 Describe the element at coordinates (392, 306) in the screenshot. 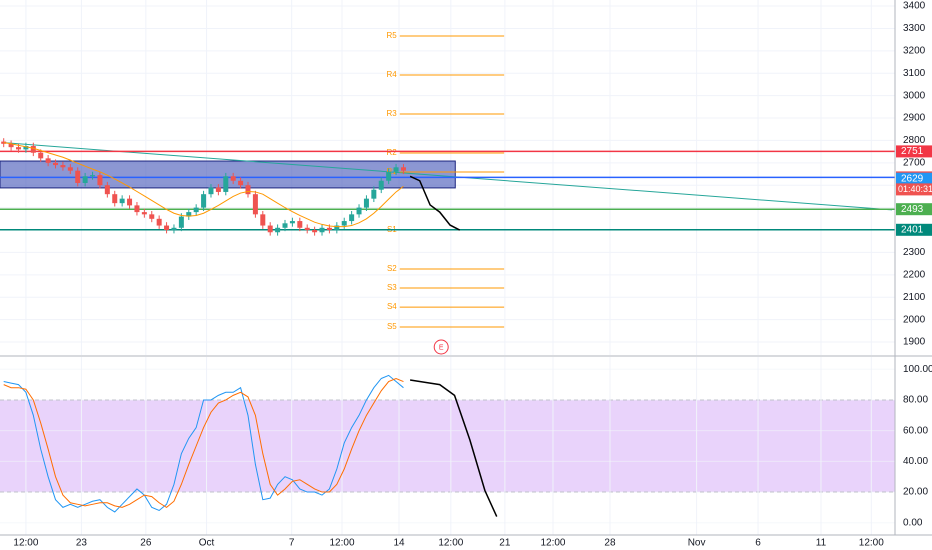

I see `pivot-label: S4` at that location.